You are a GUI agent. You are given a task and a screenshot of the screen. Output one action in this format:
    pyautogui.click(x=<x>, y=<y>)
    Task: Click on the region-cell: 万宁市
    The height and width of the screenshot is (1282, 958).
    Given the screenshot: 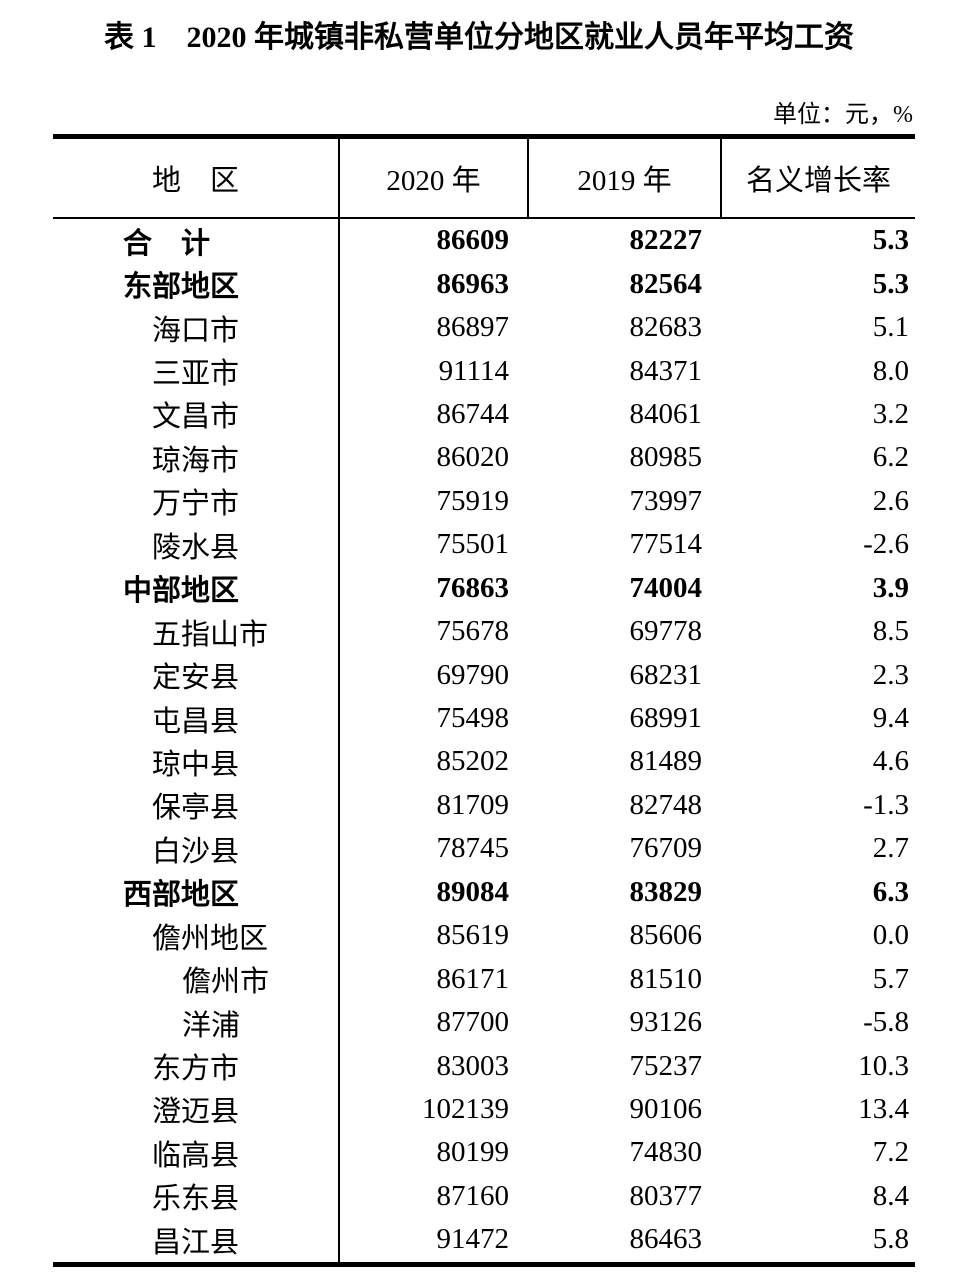 What is the action you would take?
    pyautogui.click(x=196, y=501)
    